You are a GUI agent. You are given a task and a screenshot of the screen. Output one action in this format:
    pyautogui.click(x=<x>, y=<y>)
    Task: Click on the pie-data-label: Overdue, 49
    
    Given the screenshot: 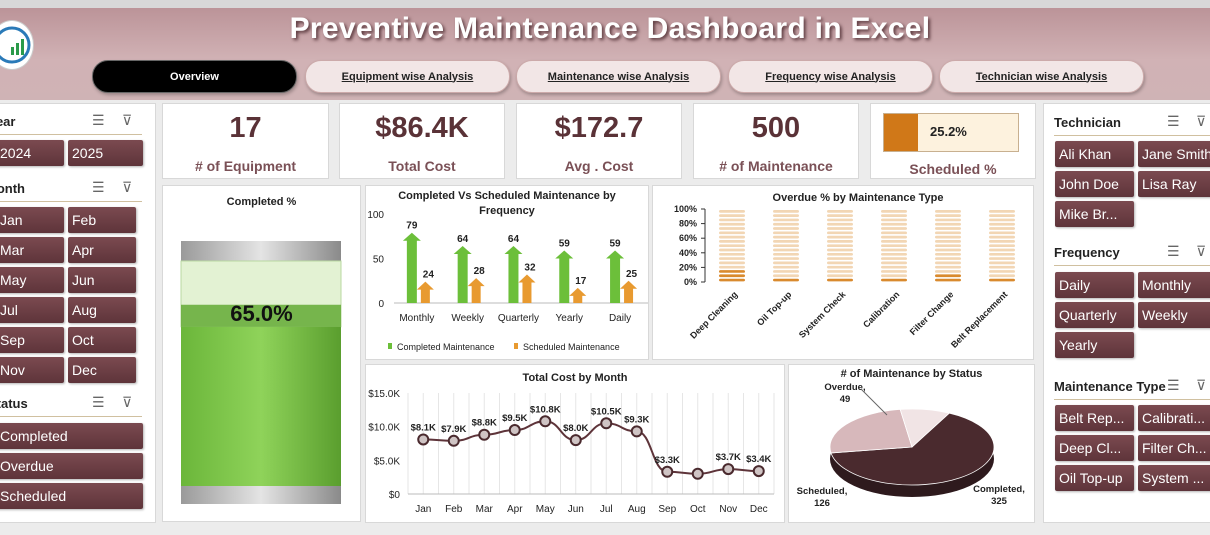 What is the action you would take?
    pyautogui.click(x=844, y=393)
    